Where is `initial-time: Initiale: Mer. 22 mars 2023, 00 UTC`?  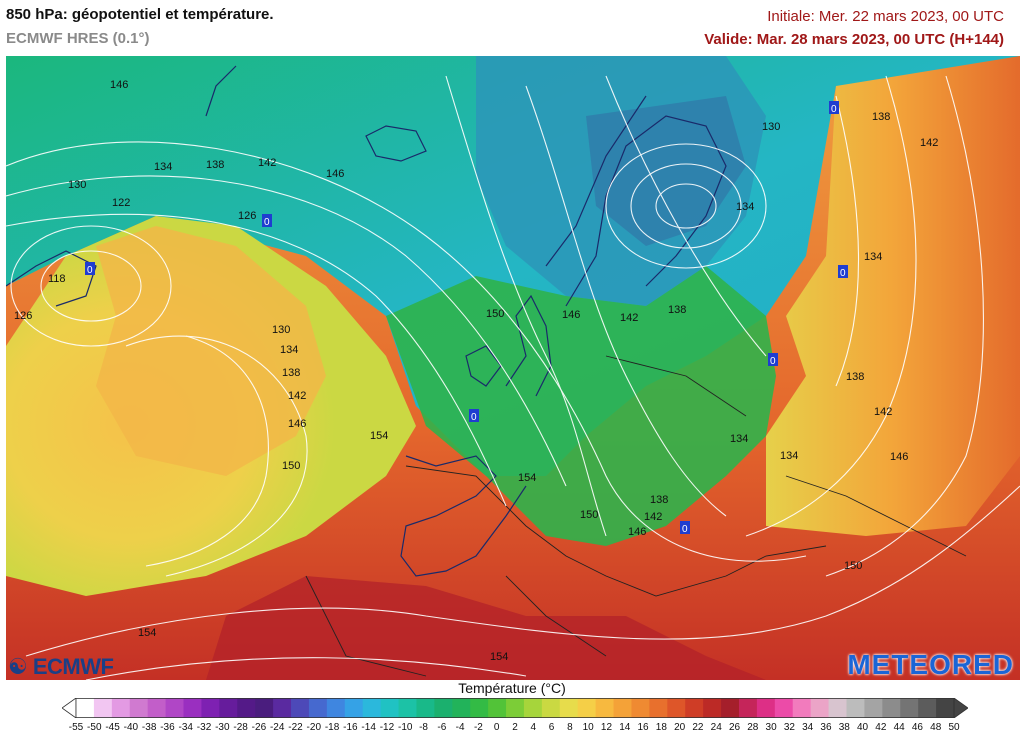
initial-time: Initiale: Mer. 22 mars 2023, 00 UTC is located at coordinates (885, 16).